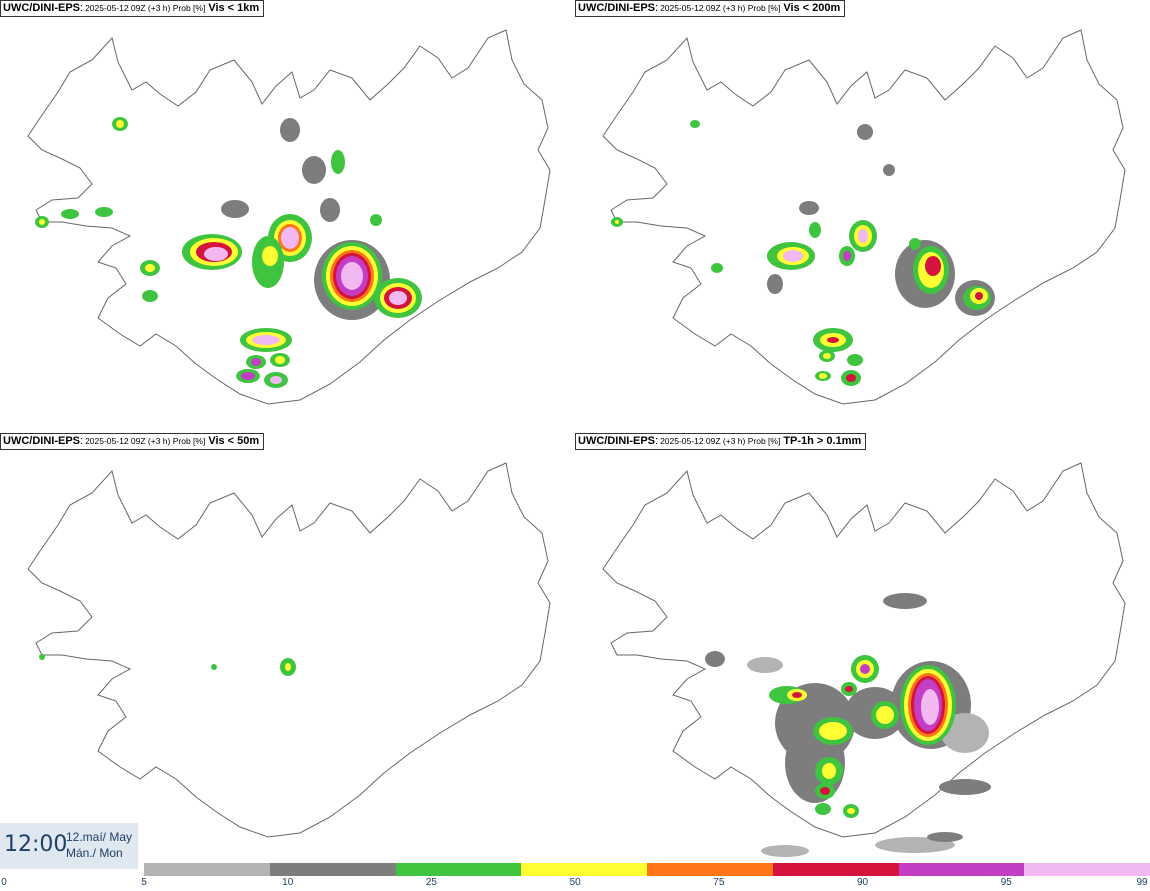 The image size is (1150, 891). Describe the element at coordinates (1006, 882) in the screenshot. I see `colorbar-tick-label: 95` at that location.